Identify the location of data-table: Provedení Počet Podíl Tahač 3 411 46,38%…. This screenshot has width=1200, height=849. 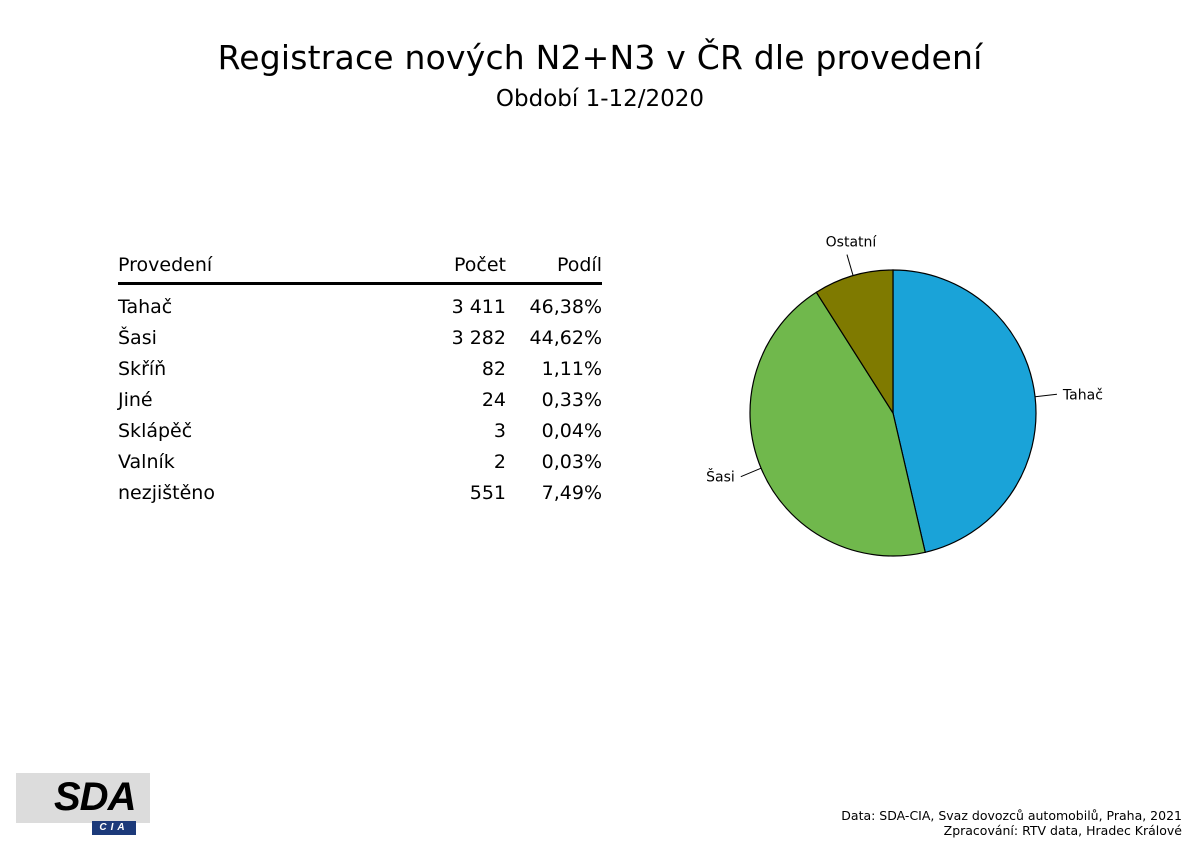
(360, 380).